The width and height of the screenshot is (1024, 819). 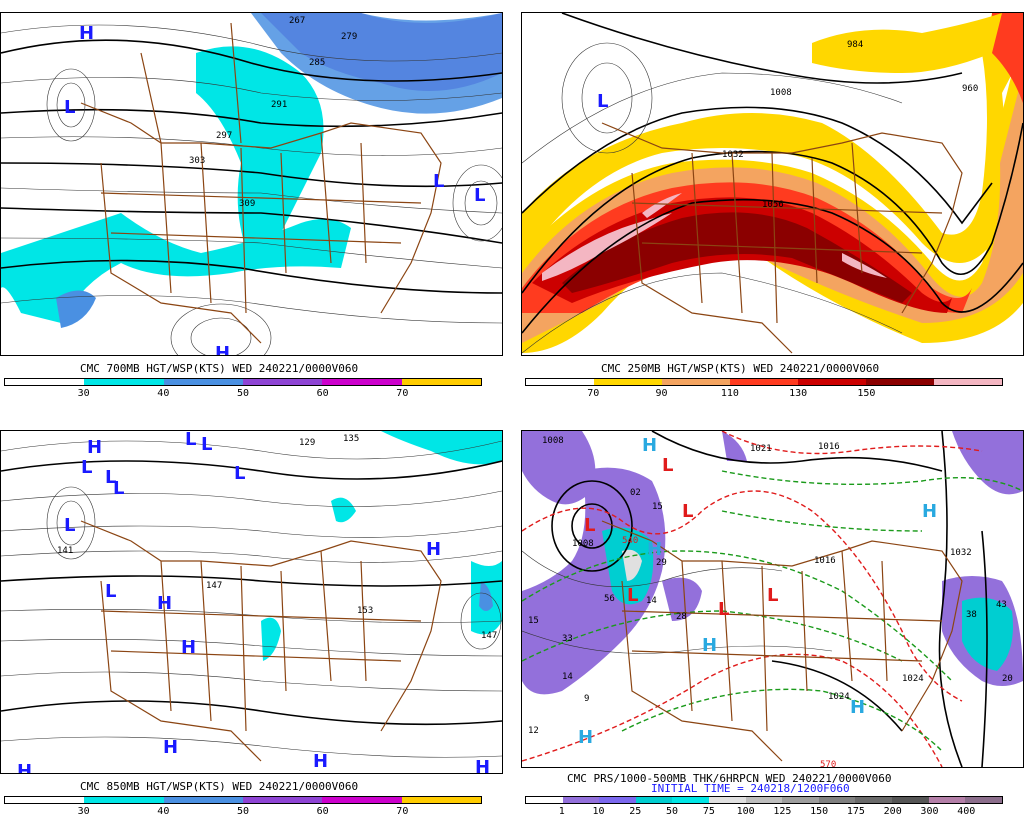 What do you see at coordinates (197, 161) in the screenshot?
I see `contour-label-303: 303` at bounding box center [197, 161].